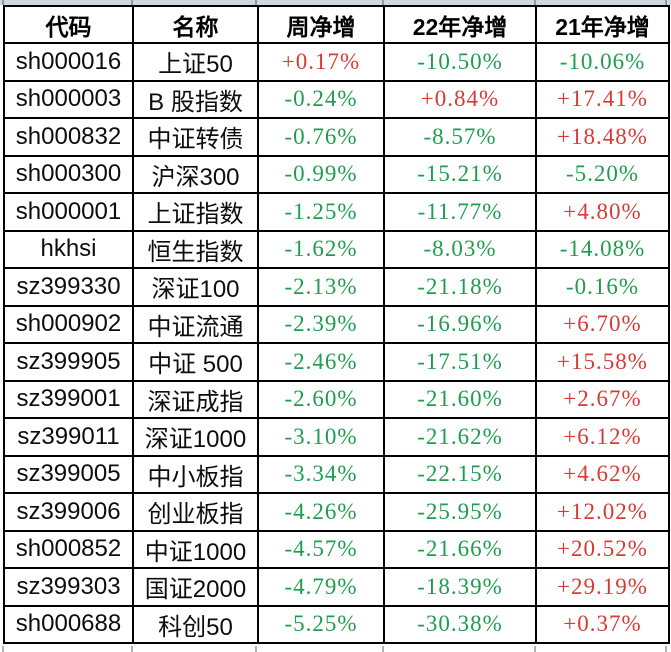  Describe the element at coordinates (602, 512) in the screenshot. I see `cell-2021-change: +12.02%` at that location.